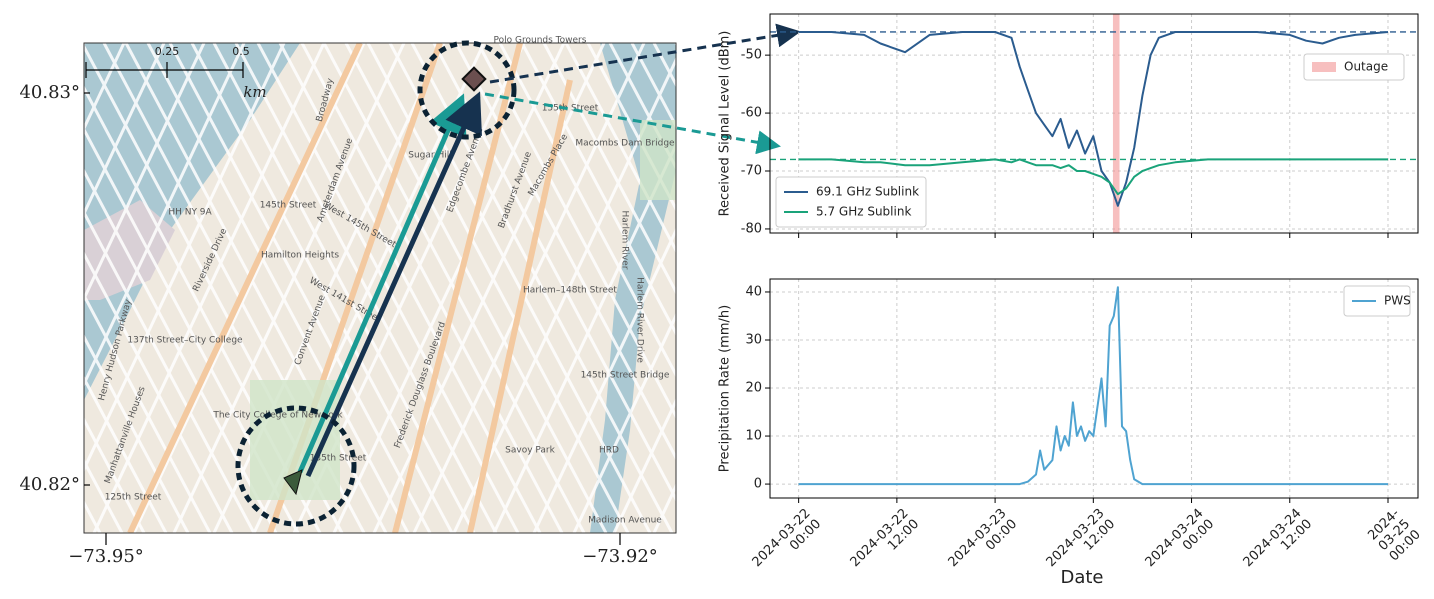  I want to click on scale-unit: km, so click(254, 92).